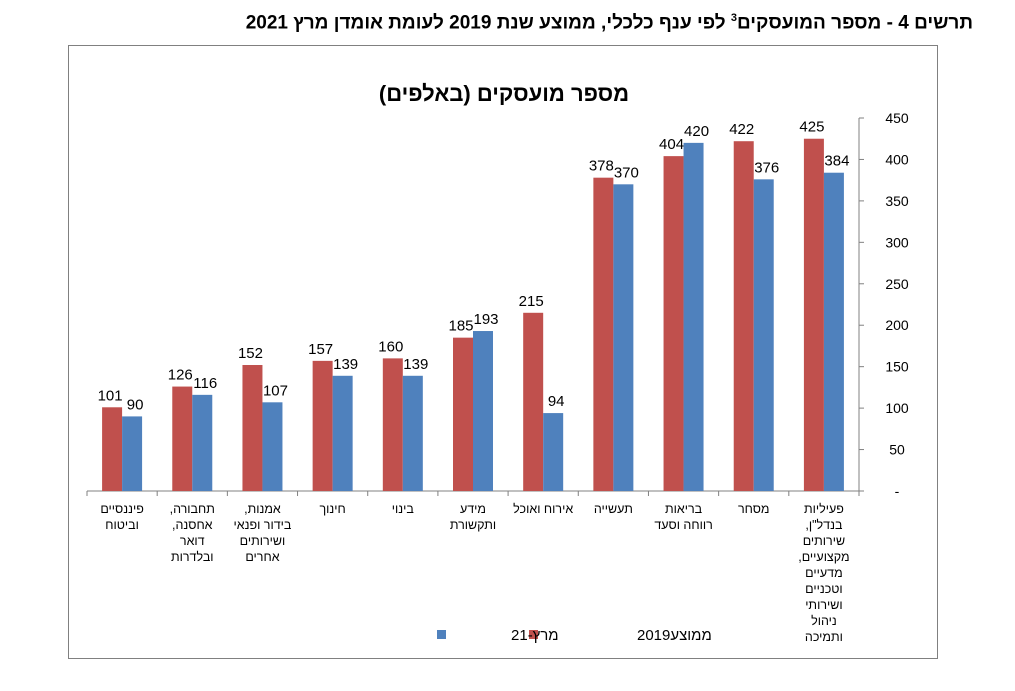 The width and height of the screenshot is (1015, 691). Describe the element at coordinates (390, 346) in the screenshot. I see `bar-value-label: 160` at that location.